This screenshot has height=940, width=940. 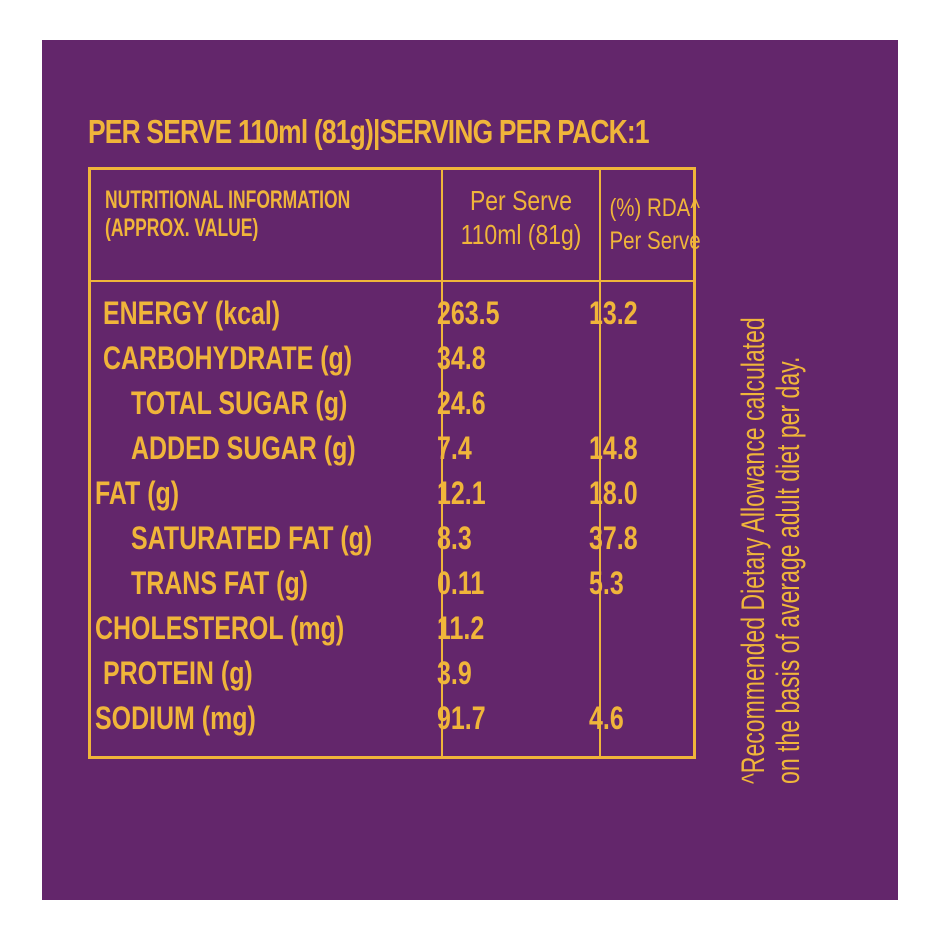 What do you see at coordinates (392, 281) in the screenshot?
I see `header-divider` at bounding box center [392, 281].